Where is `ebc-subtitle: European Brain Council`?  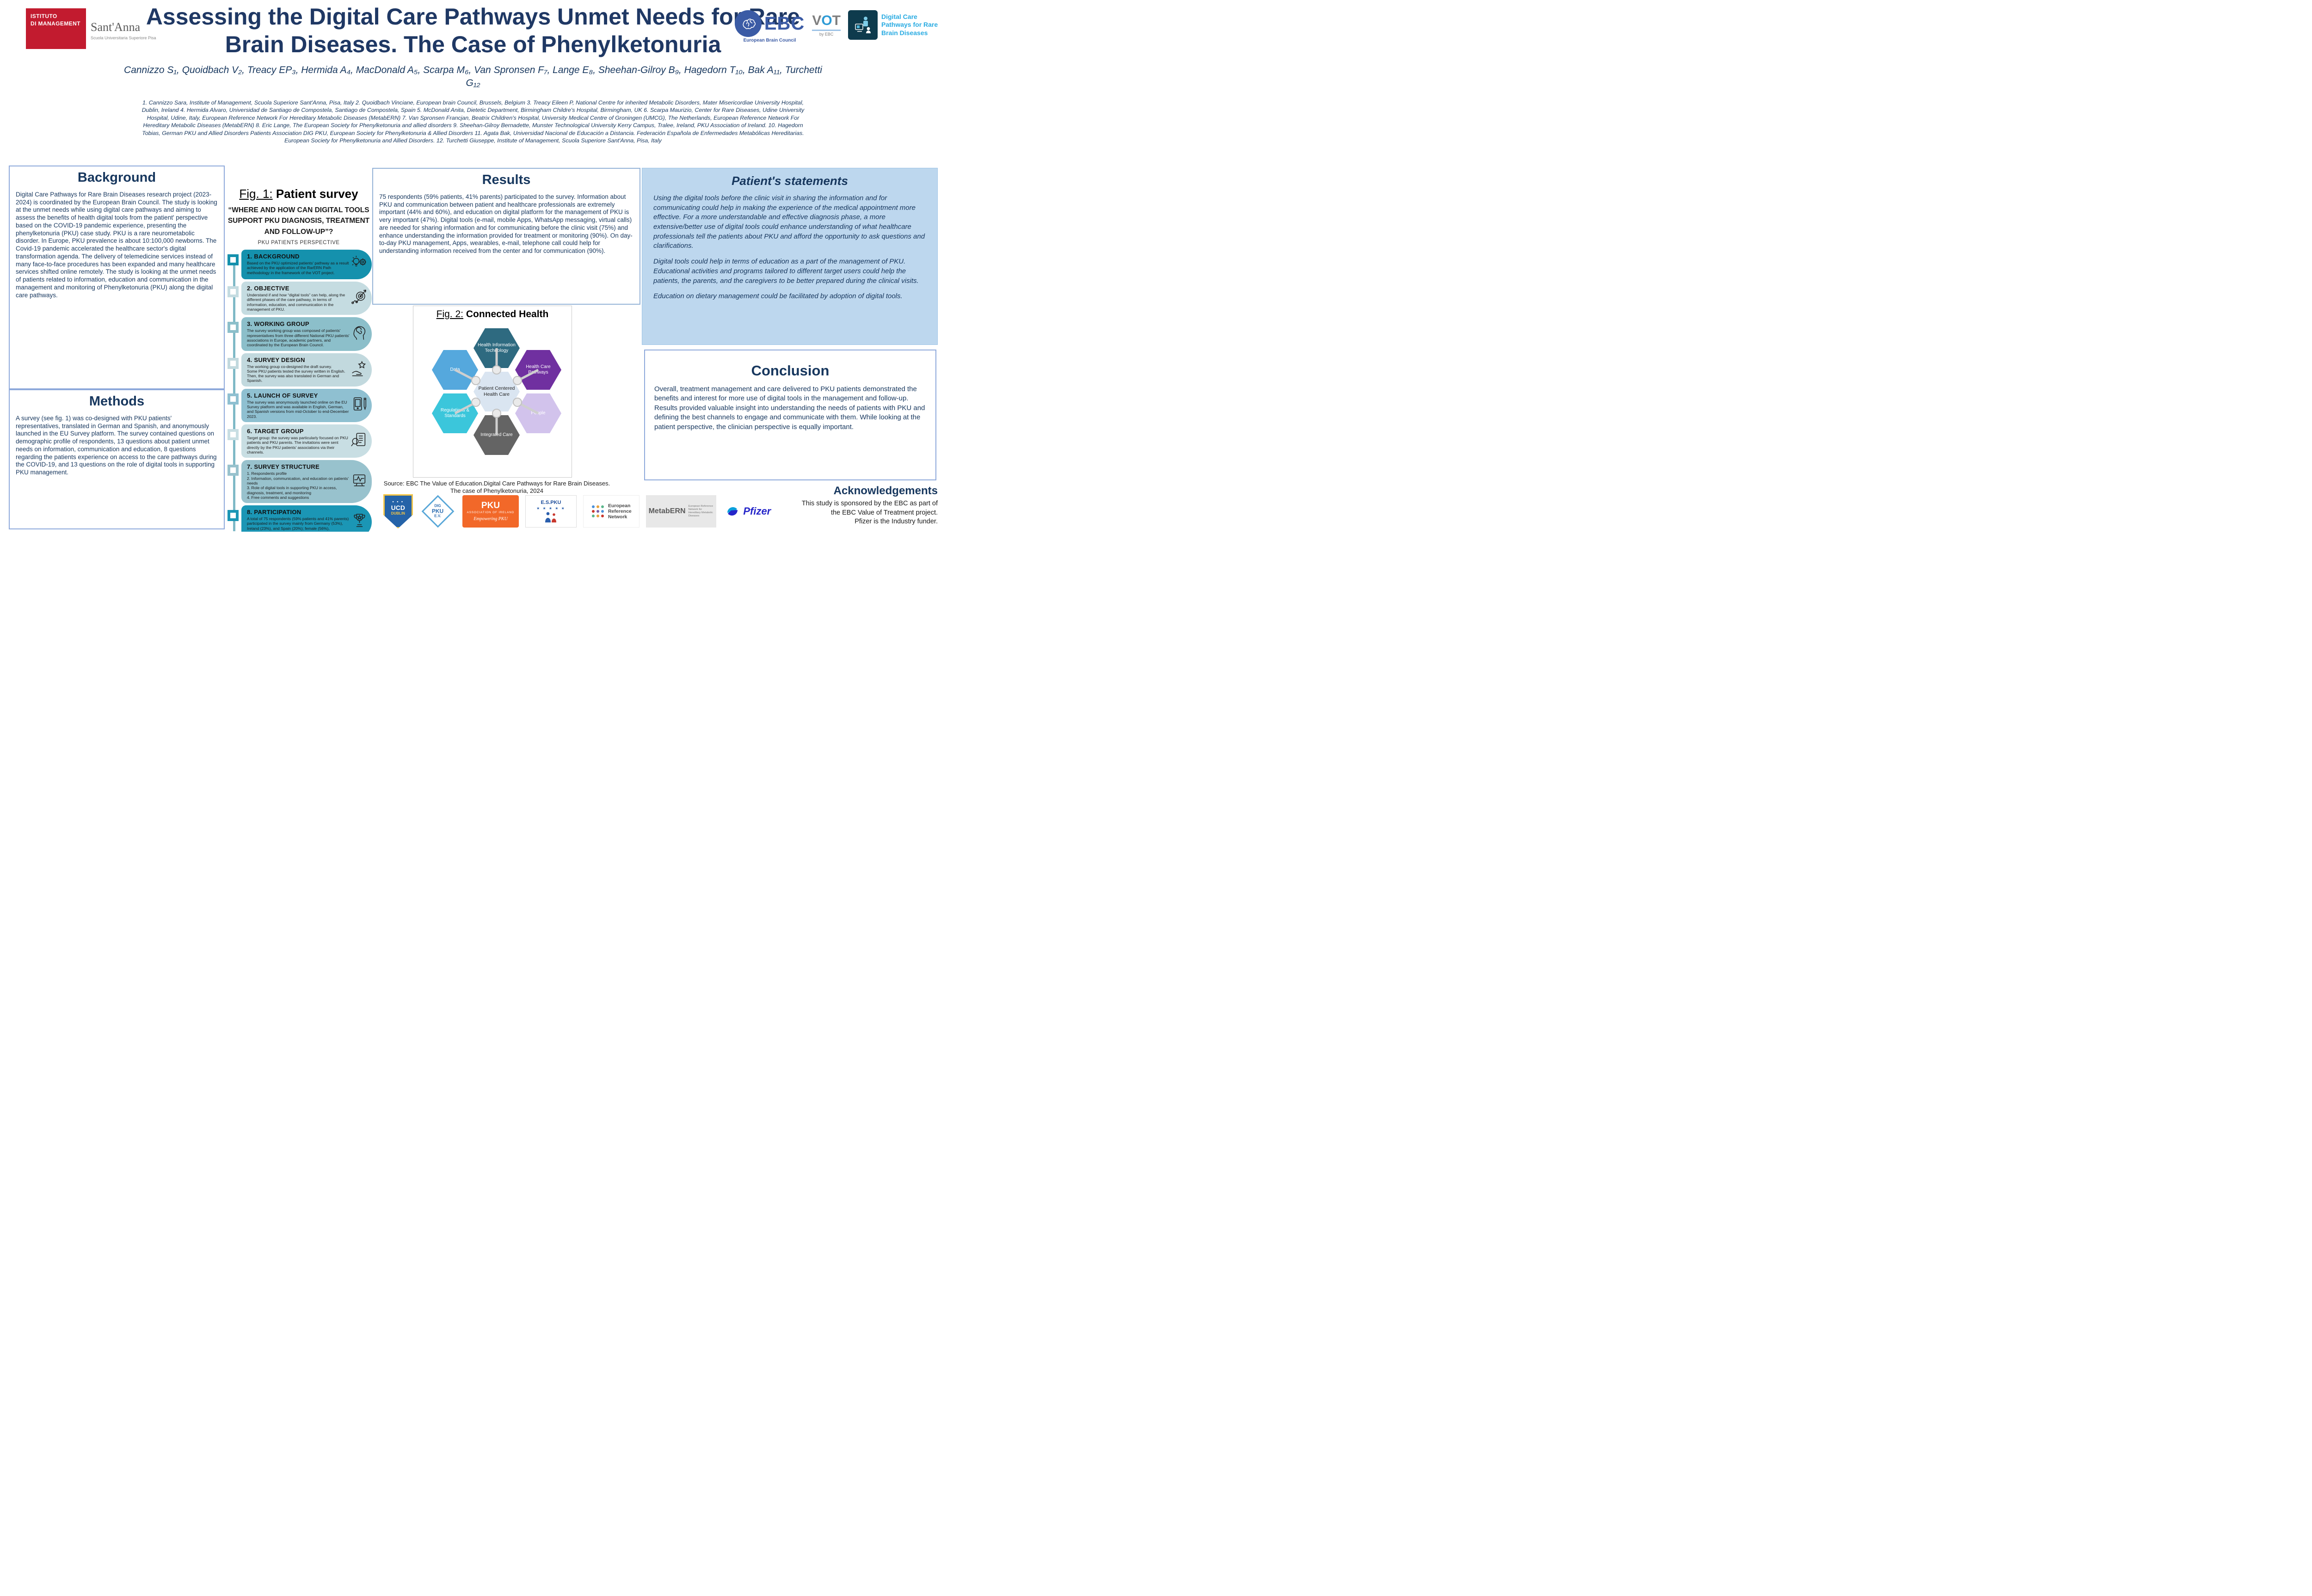 ebc-subtitle: European Brain Council is located at coordinates (769, 40).